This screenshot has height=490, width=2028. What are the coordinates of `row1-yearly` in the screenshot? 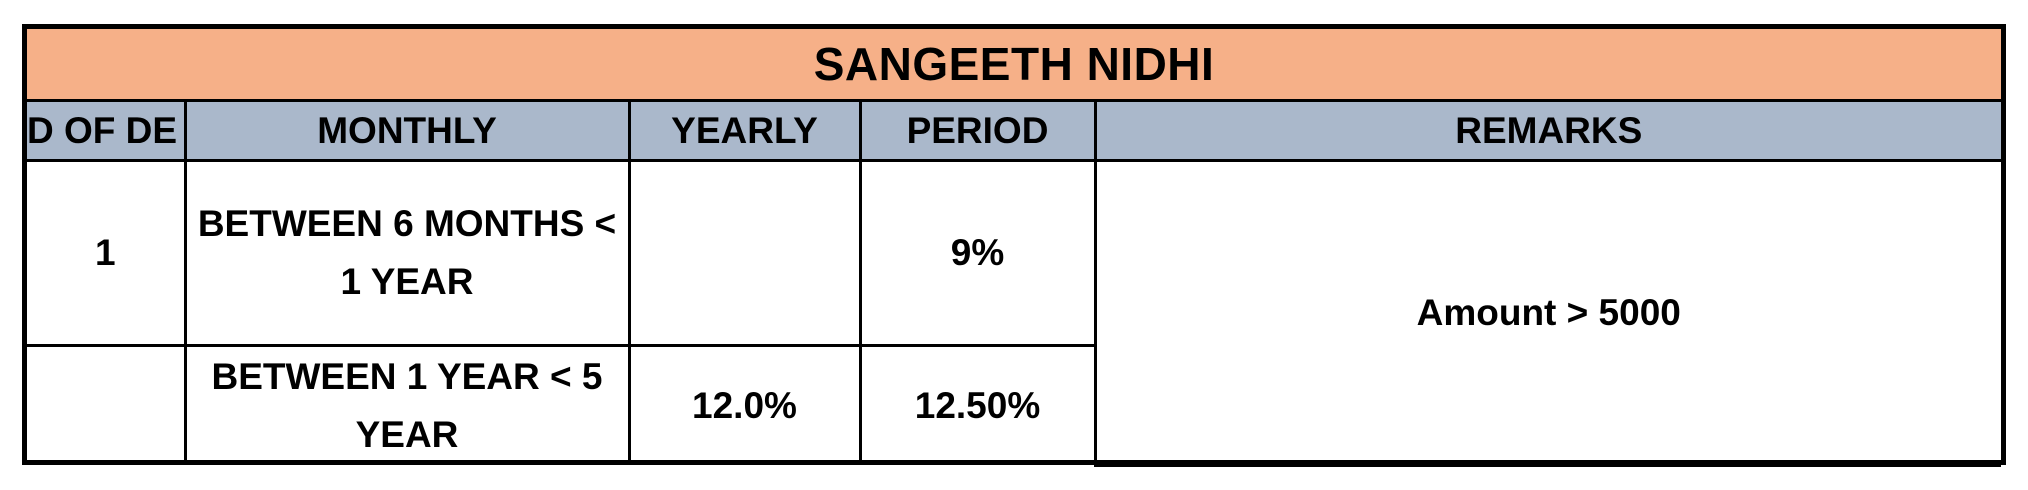 It's located at (744, 253).